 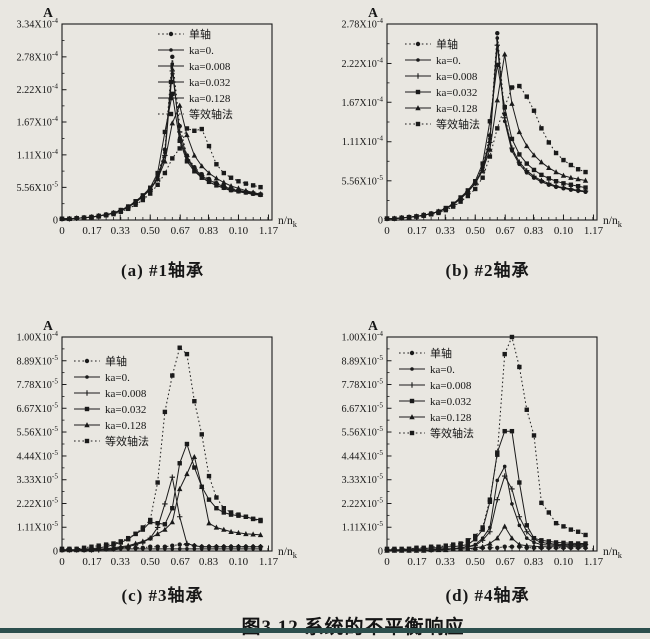 What do you see at coordinates (487, 595) in the screenshot?
I see `chart-d-caption: (d) #4轴承` at bounding box center [487, 595].